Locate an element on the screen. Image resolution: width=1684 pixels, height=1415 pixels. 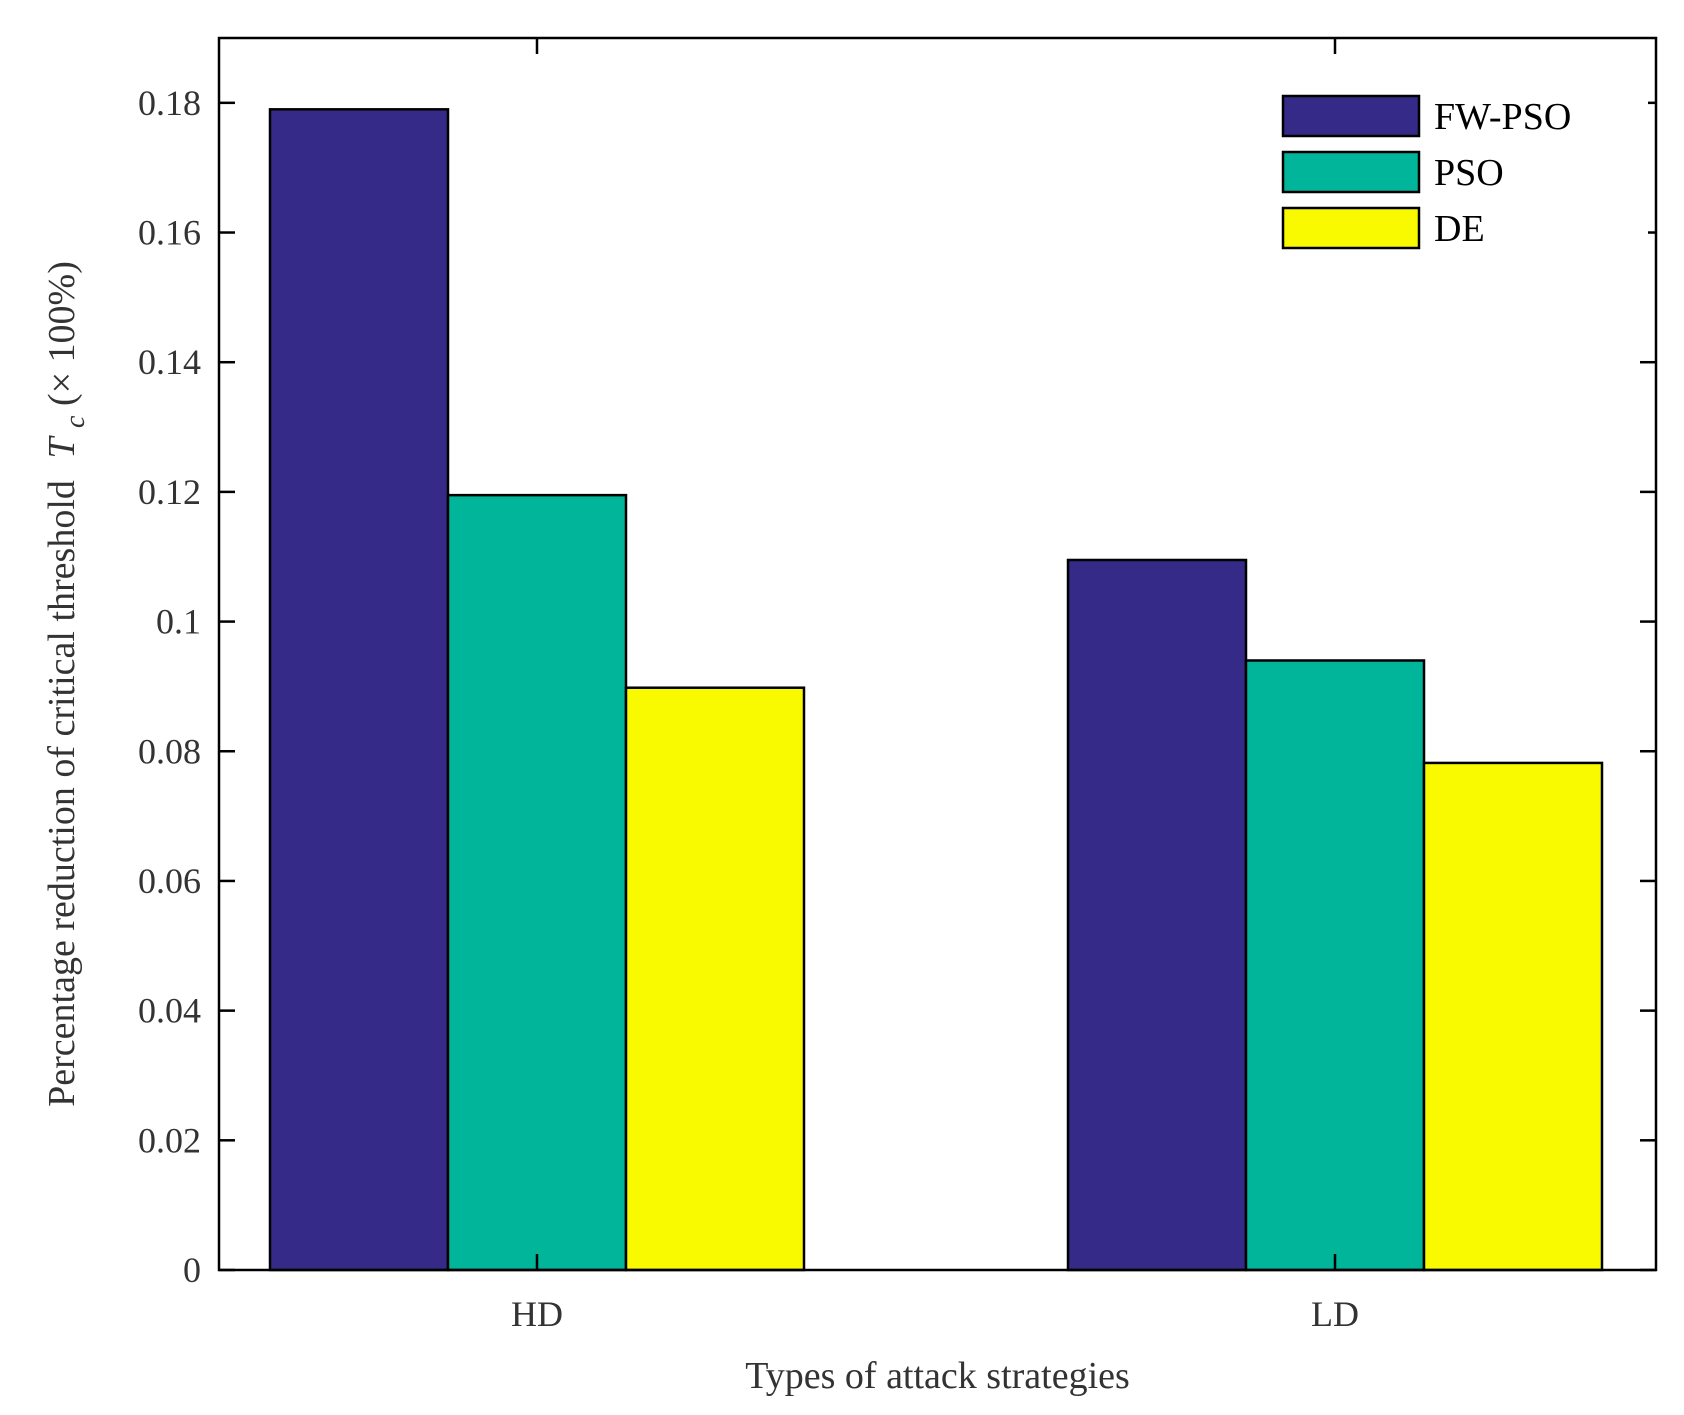
y-tick-label: 0 is located at coordinates (192, 1270).